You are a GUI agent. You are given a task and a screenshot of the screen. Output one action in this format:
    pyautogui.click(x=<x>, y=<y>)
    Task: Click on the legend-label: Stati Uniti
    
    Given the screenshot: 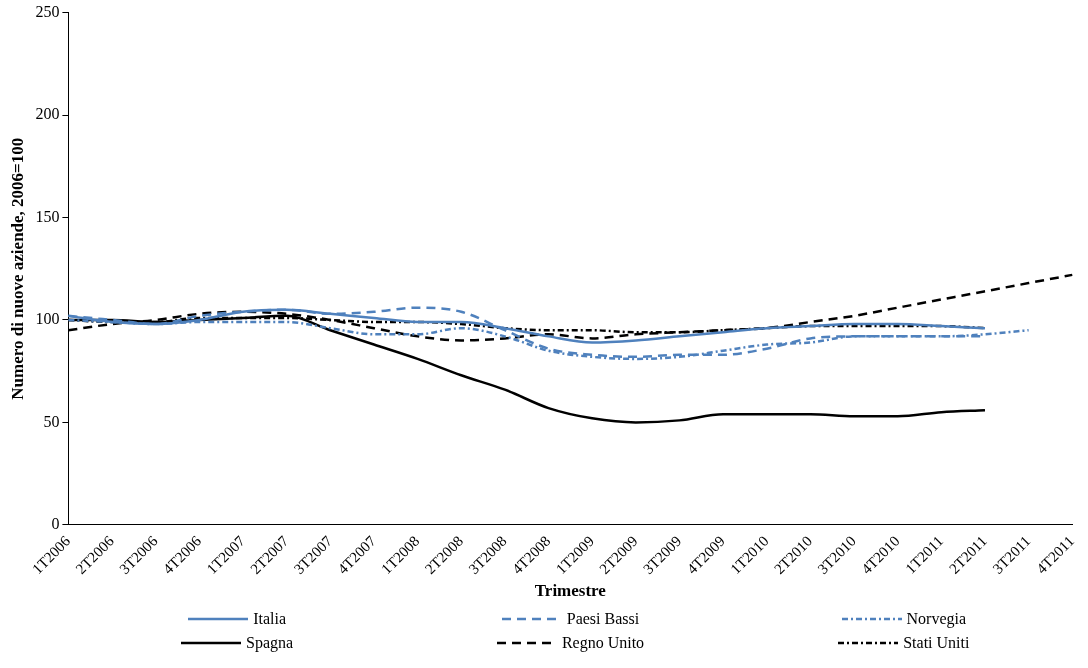 What is the action you would take?
    pyautogui.click(x=936, y=643)
    